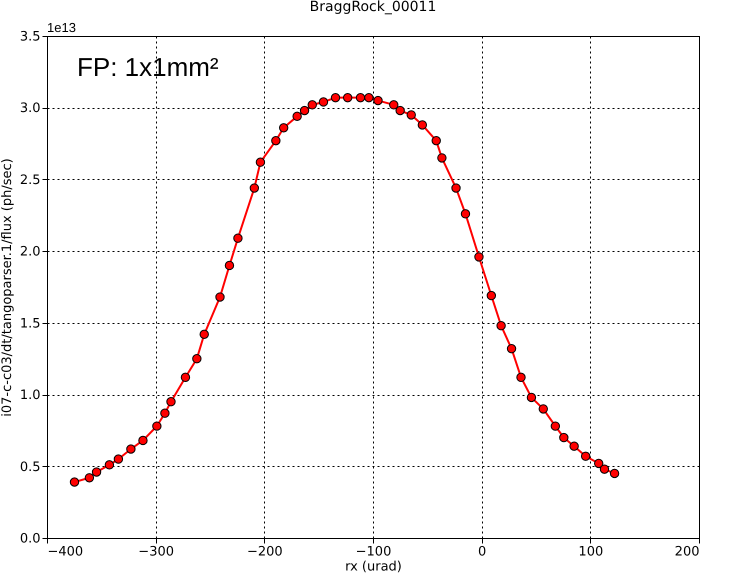 The image size is (736, 586). What do you see at coordinates (61, 27) in the screenshot?
I see `text: 1e13` at bounding box center [61, 27].